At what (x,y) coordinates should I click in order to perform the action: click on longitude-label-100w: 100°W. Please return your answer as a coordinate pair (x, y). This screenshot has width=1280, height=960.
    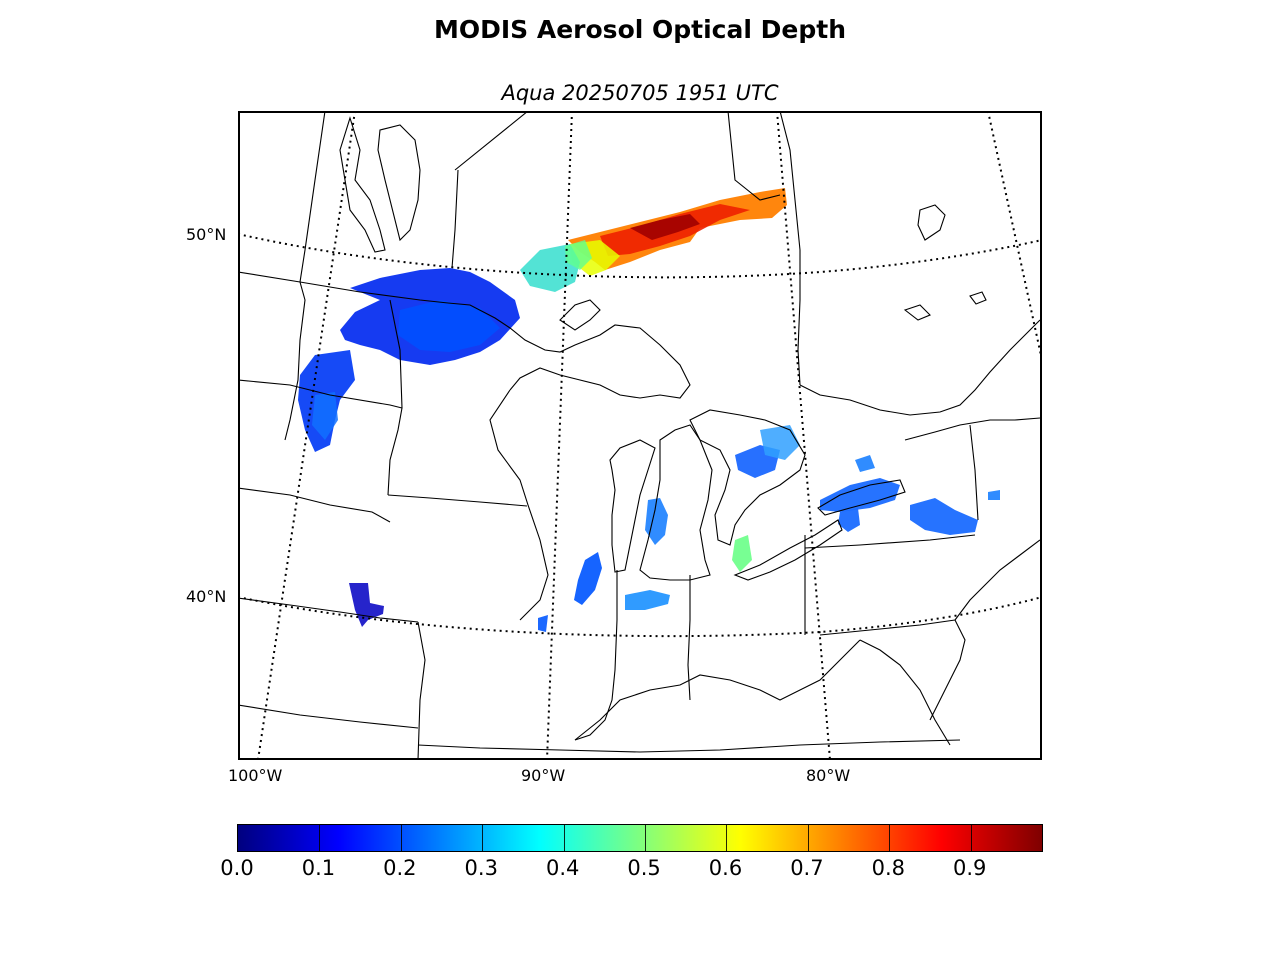
    Looking at the image, I should click on (255, 775).